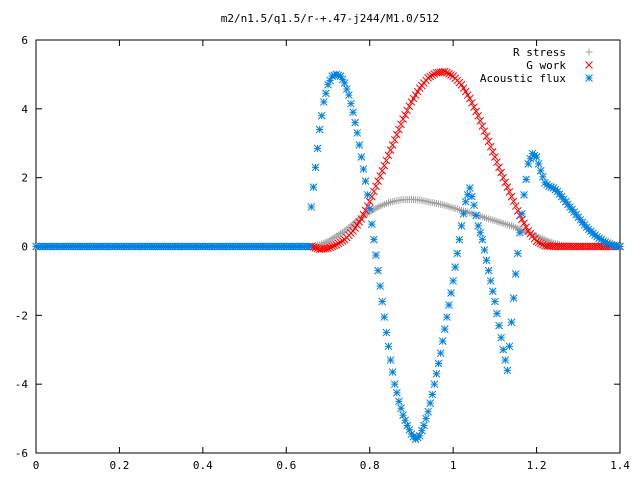  What do you see at coordinates (589, 65) in the screenshot?
I see `legend-marker` at bounding box center [589, 65].